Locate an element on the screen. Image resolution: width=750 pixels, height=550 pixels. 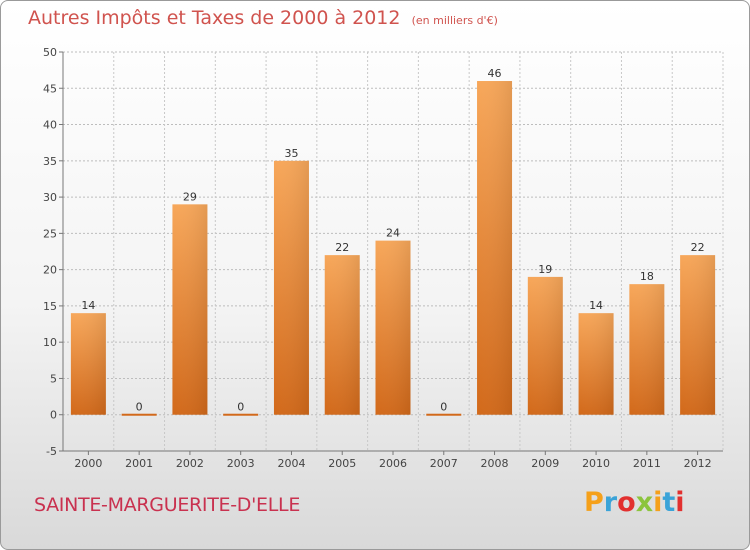
data-label: 18 is located at coordinates (647, 276).